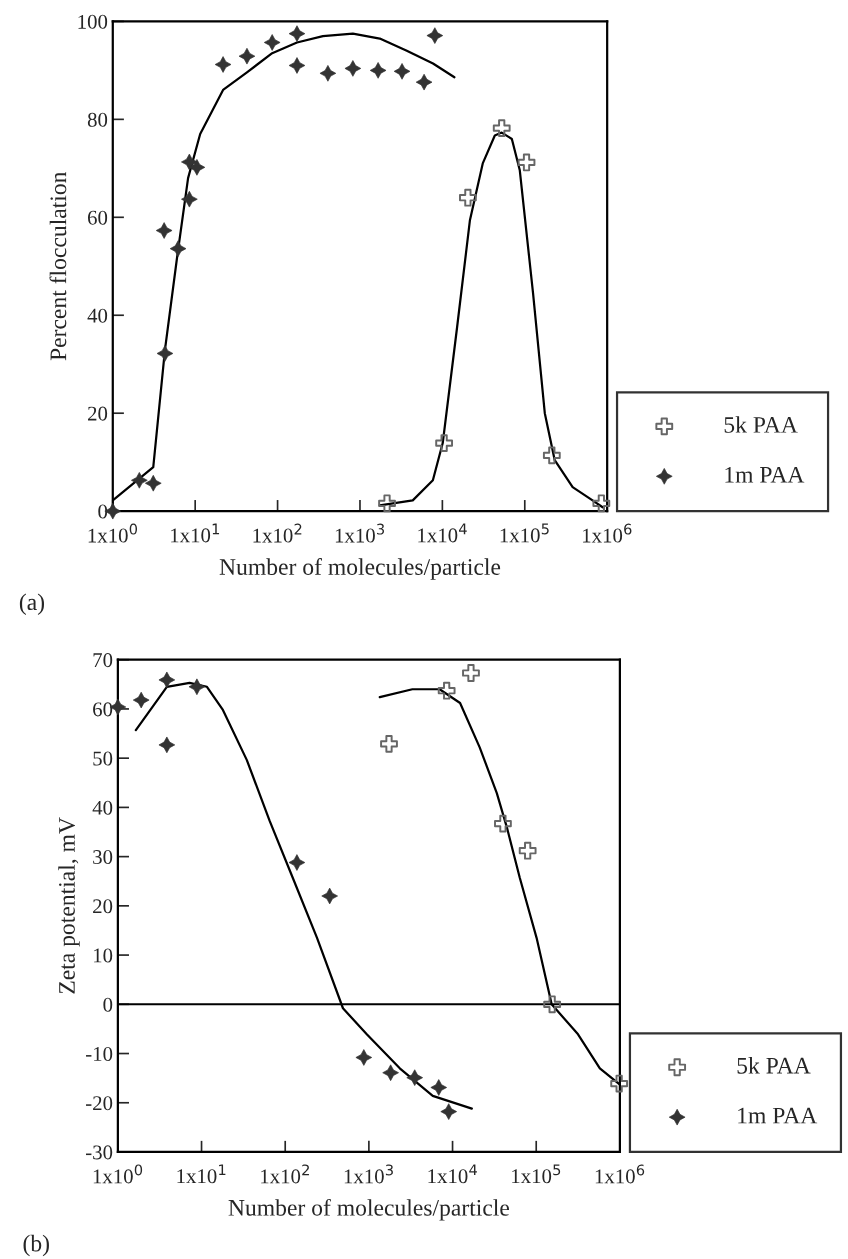 This screenshot has height=1259, width=848. I want to click on y-tick-label: -10, so click(99, 1053).